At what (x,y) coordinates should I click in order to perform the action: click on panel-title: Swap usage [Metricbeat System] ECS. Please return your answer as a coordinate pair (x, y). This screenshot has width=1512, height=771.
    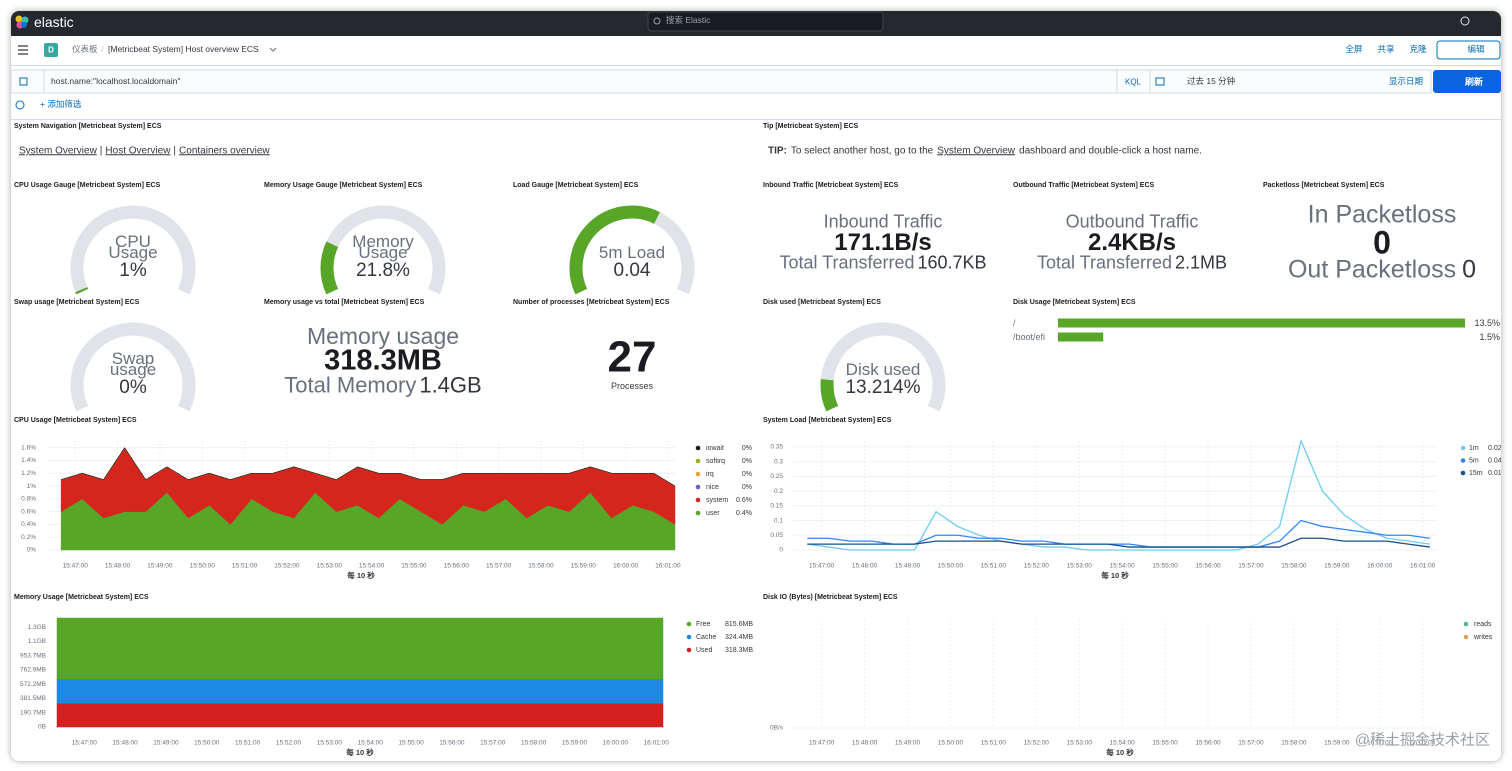
    Looking at the image, I should click on (77, 302).